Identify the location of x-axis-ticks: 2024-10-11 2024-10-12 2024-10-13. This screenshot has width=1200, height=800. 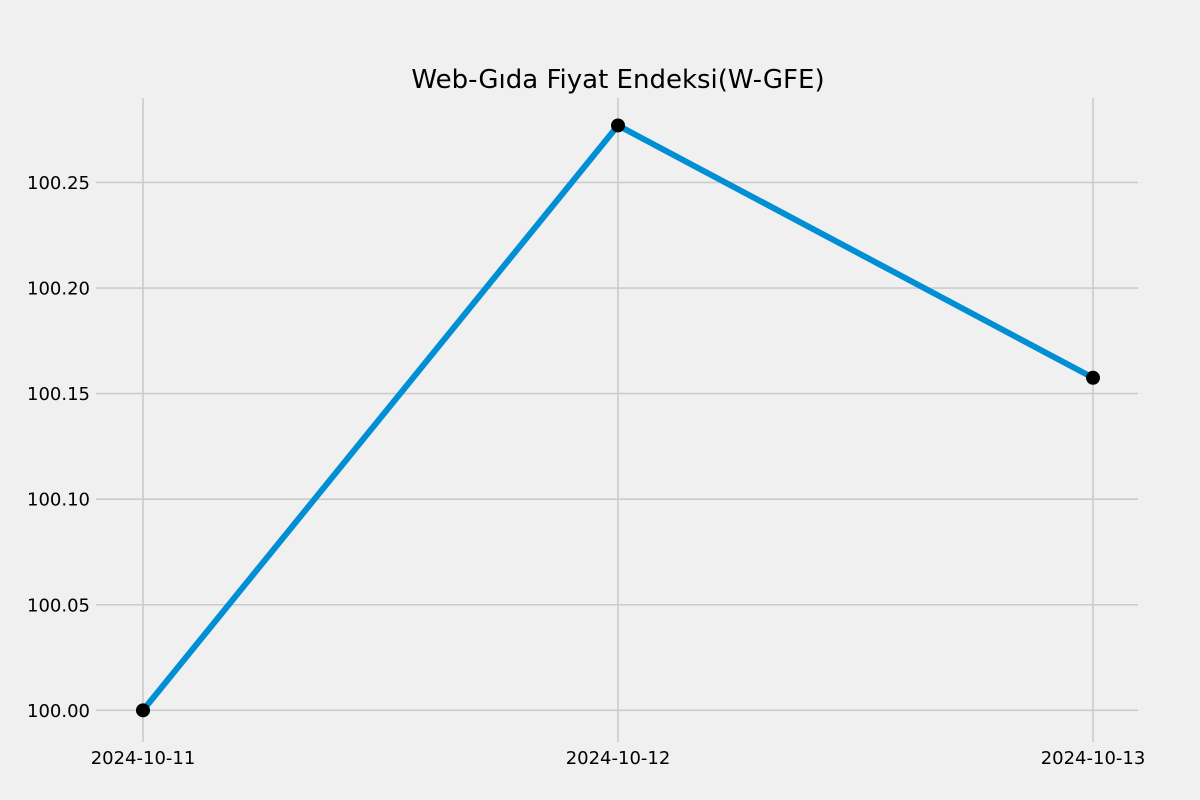
(618, 758).